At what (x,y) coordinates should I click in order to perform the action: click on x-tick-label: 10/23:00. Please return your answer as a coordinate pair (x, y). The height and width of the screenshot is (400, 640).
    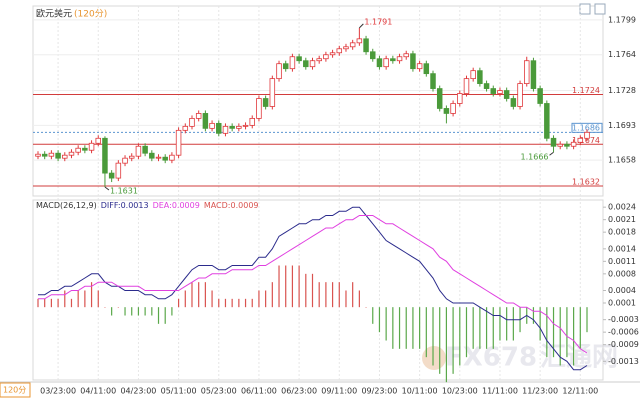
    Looking at the image, I should click on (460, 391).